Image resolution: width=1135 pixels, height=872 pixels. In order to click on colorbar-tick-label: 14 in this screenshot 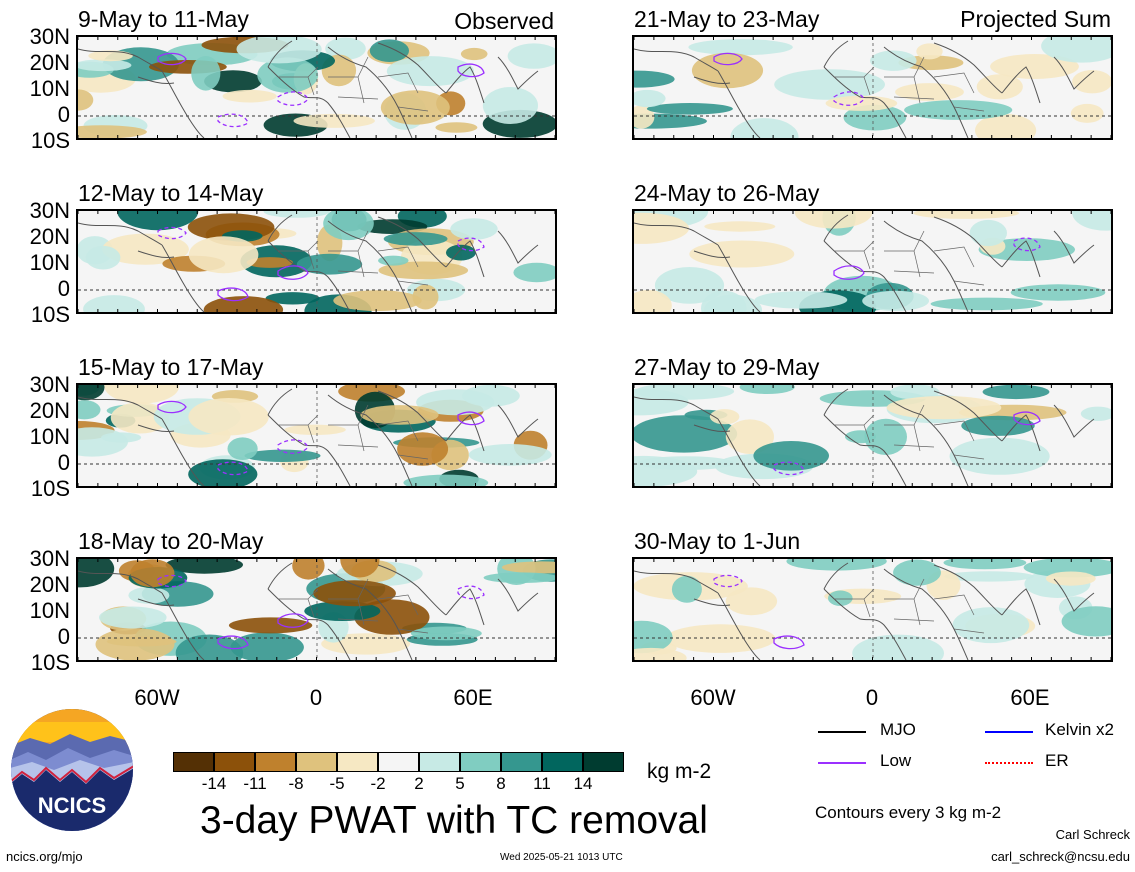, I will do `click(583, 783)`.